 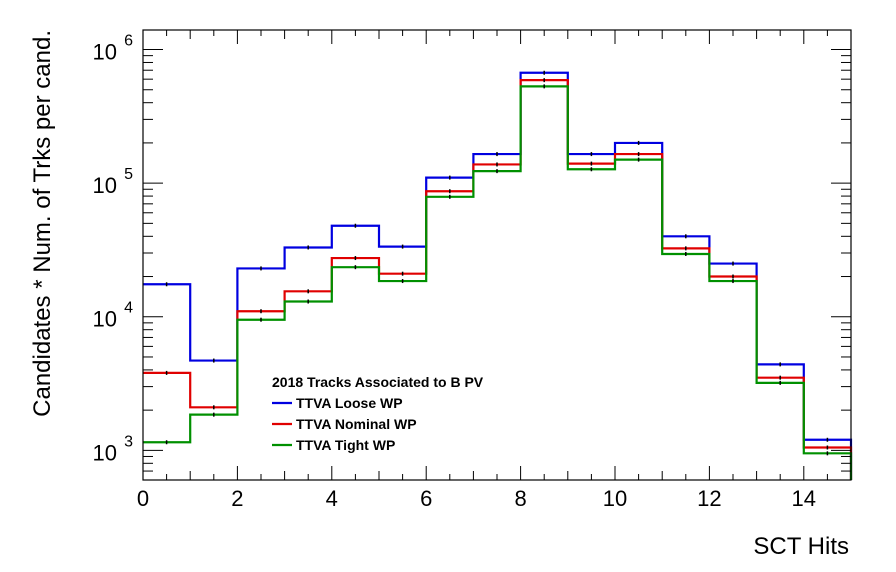 What do you see at coordinates (128, 41) in the screenshot?
I see `y-tick-exponent: 6` at bounding box center [128, 41].